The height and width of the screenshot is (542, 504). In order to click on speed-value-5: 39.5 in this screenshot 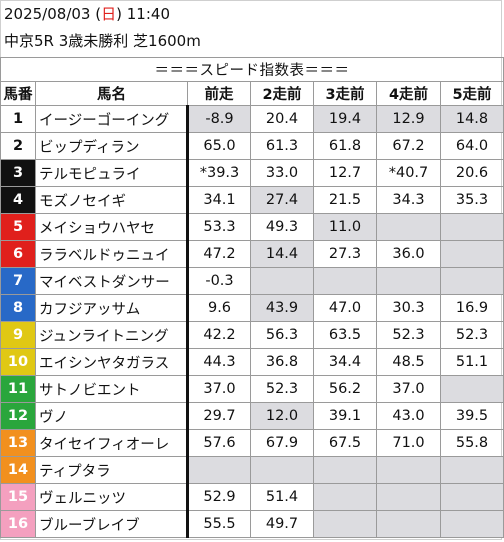, I will do `click(472, 416)`.